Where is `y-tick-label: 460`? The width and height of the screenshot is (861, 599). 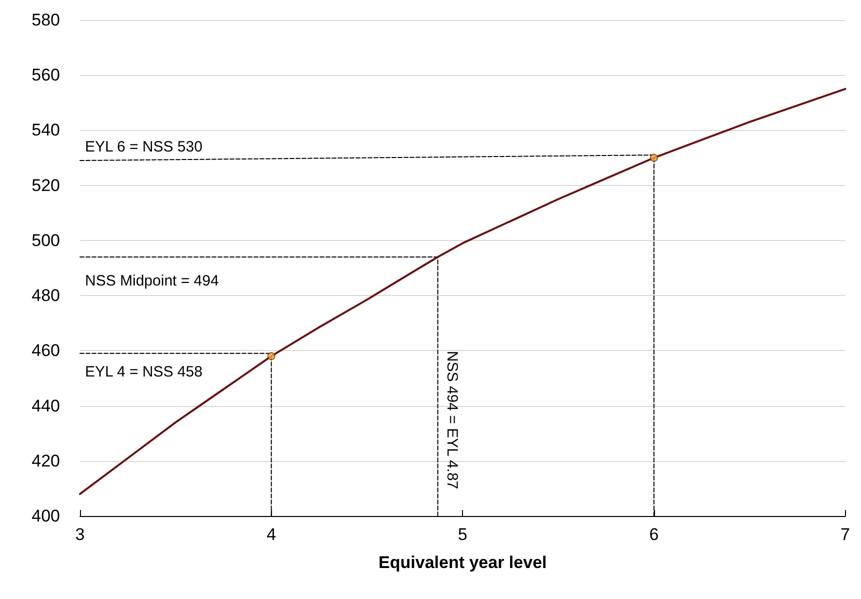 y-tick-label: 460 is located at coordinates (46, 350).